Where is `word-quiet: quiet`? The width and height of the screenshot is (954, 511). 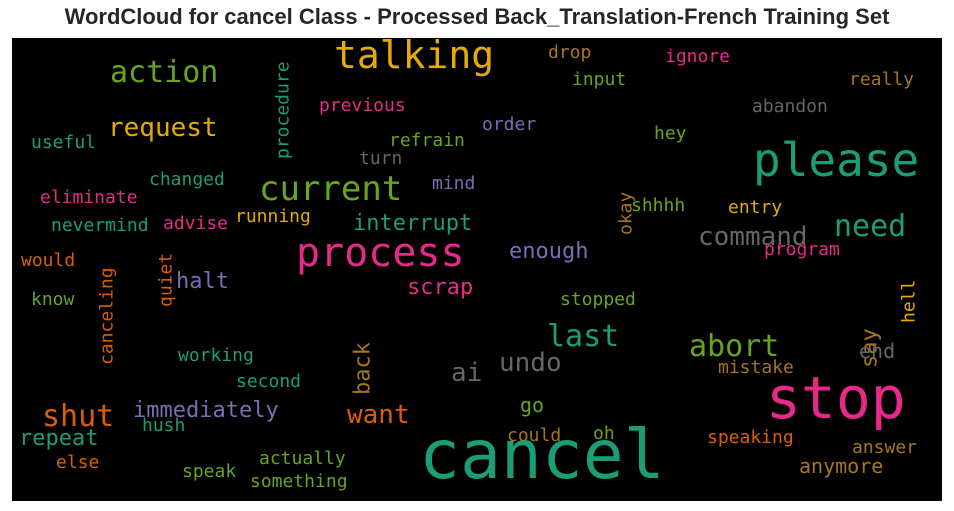 word-quiet: quiet is located at coordinates (165, 280).